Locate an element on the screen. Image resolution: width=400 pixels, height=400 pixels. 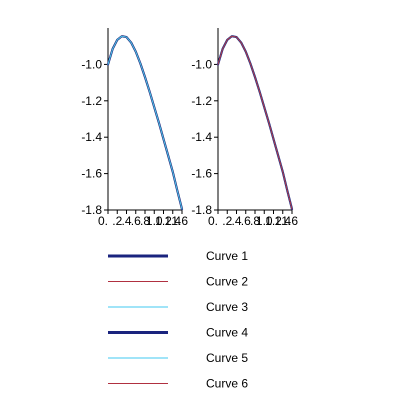
right-x-tick-label: .6 is located at coordinates (246, 221).